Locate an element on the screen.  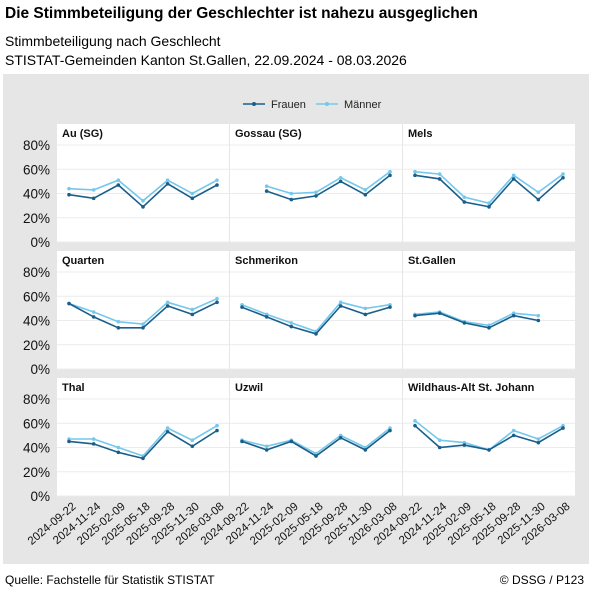
panel-gossau-sg is located at coordinates (316, 183).